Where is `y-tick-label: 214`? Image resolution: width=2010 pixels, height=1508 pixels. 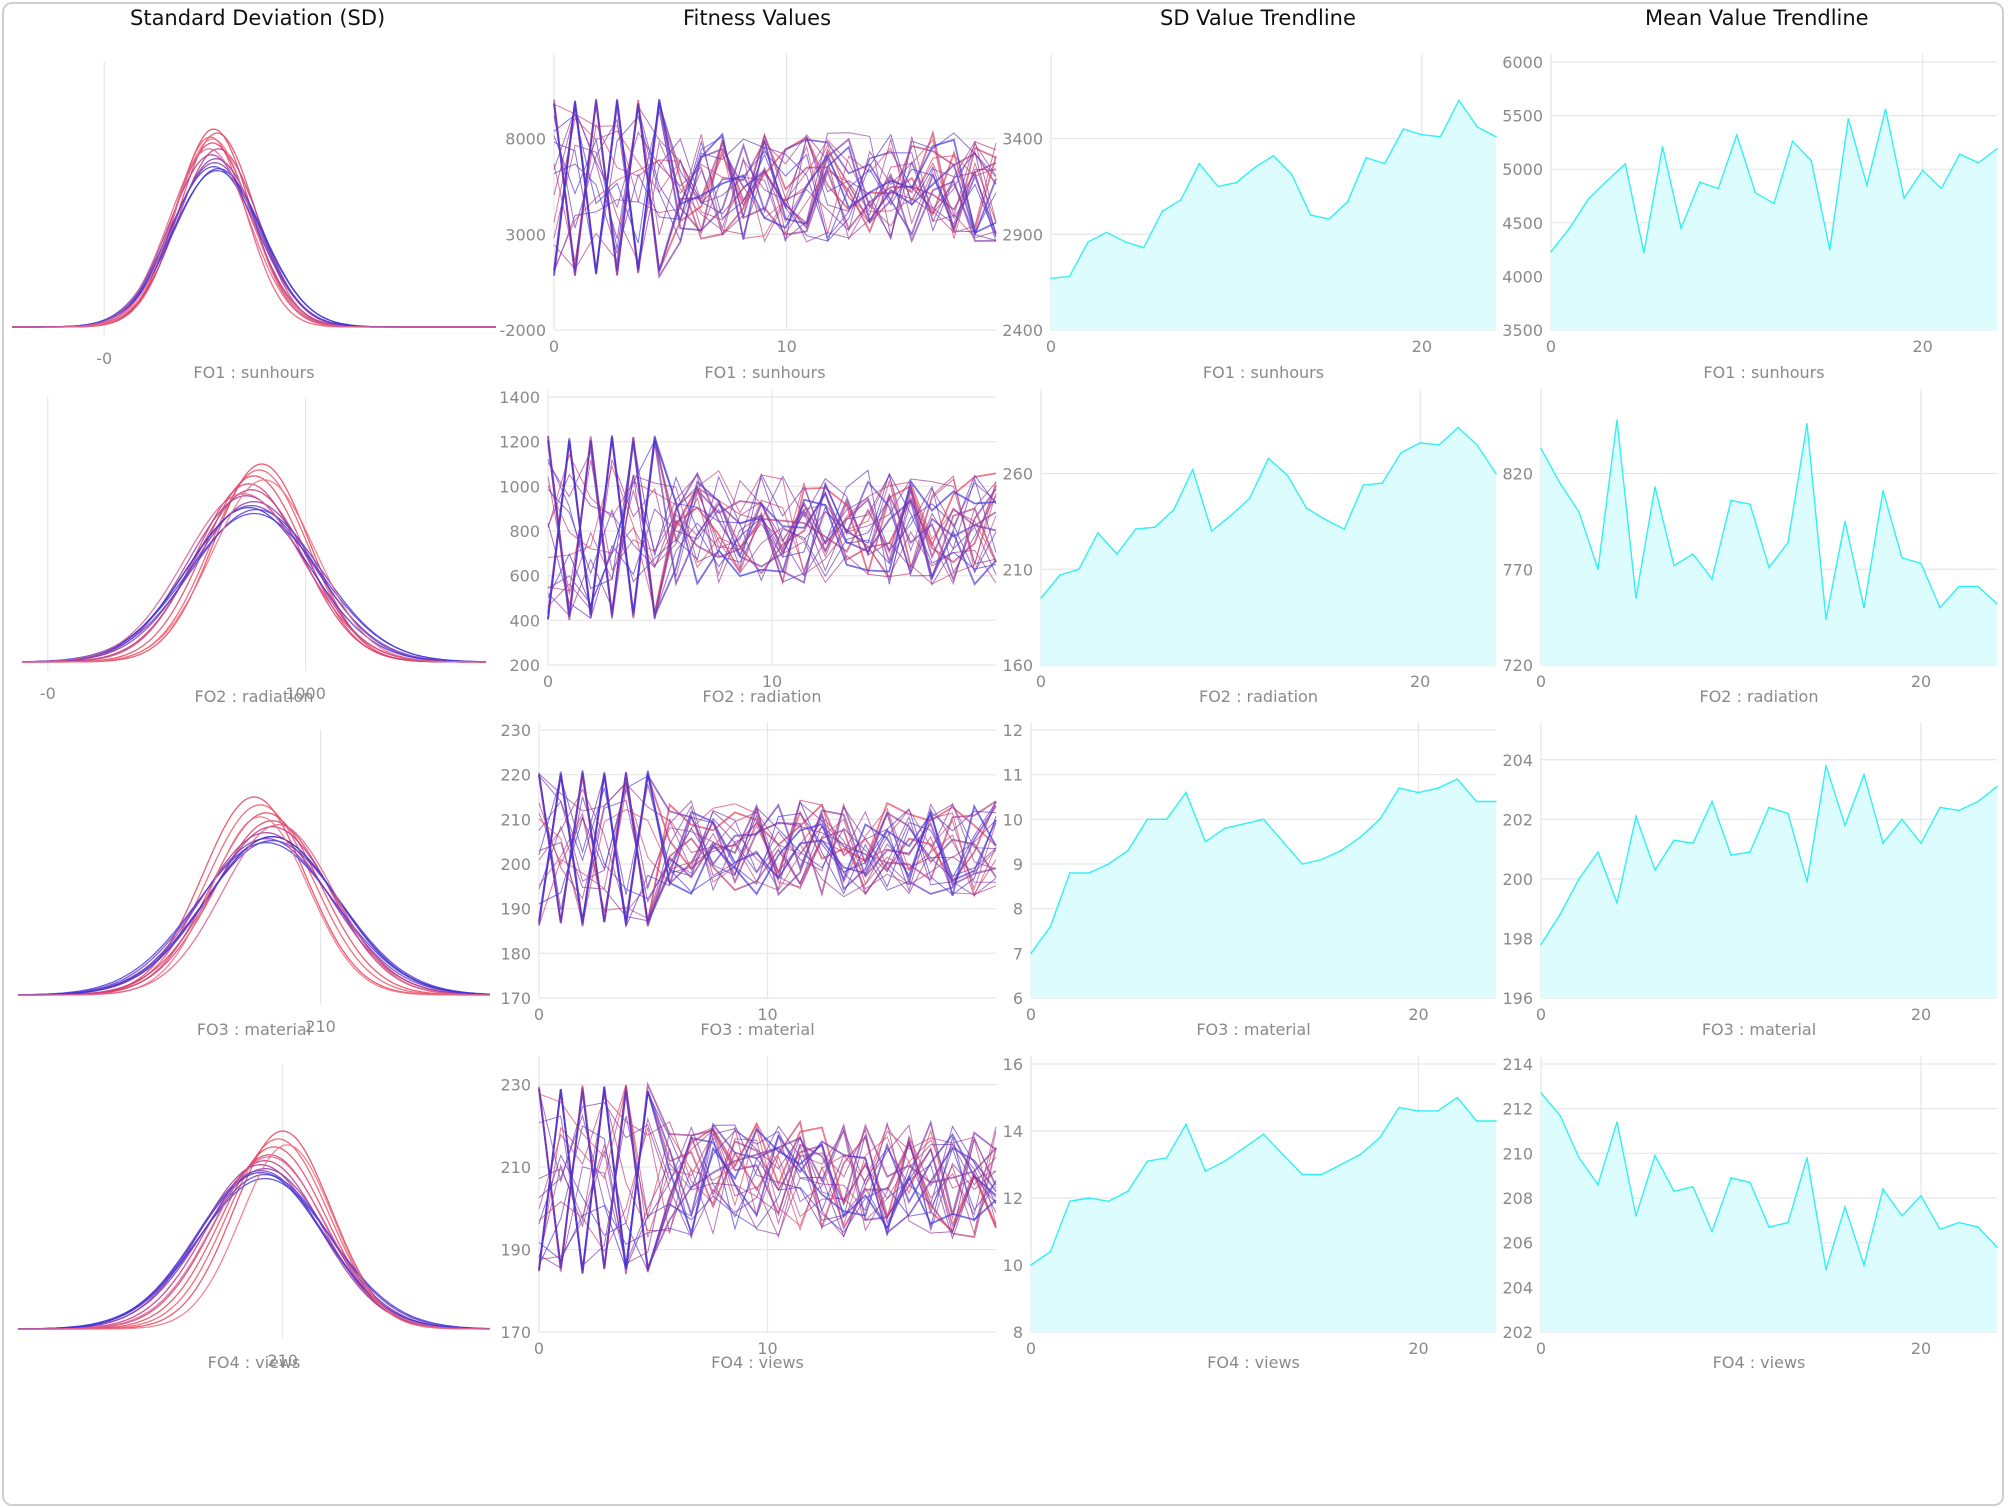
y-tick-label: 214 is located at coordinates (1517, 1064).